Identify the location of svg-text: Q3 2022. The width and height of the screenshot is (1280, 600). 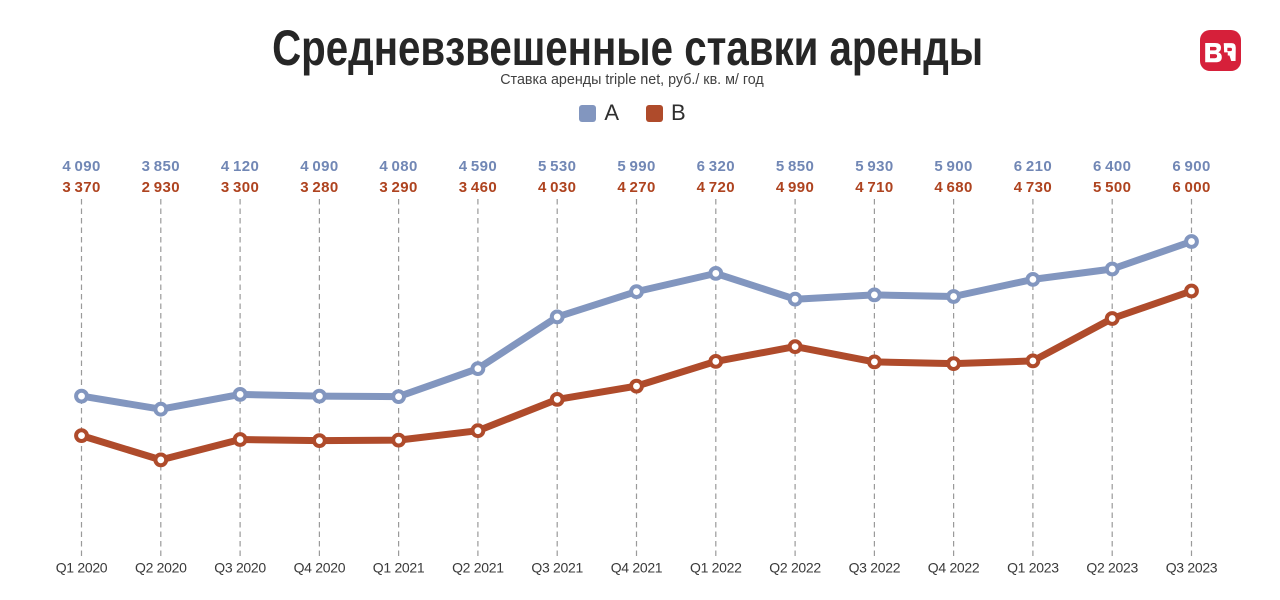
(875, 568).